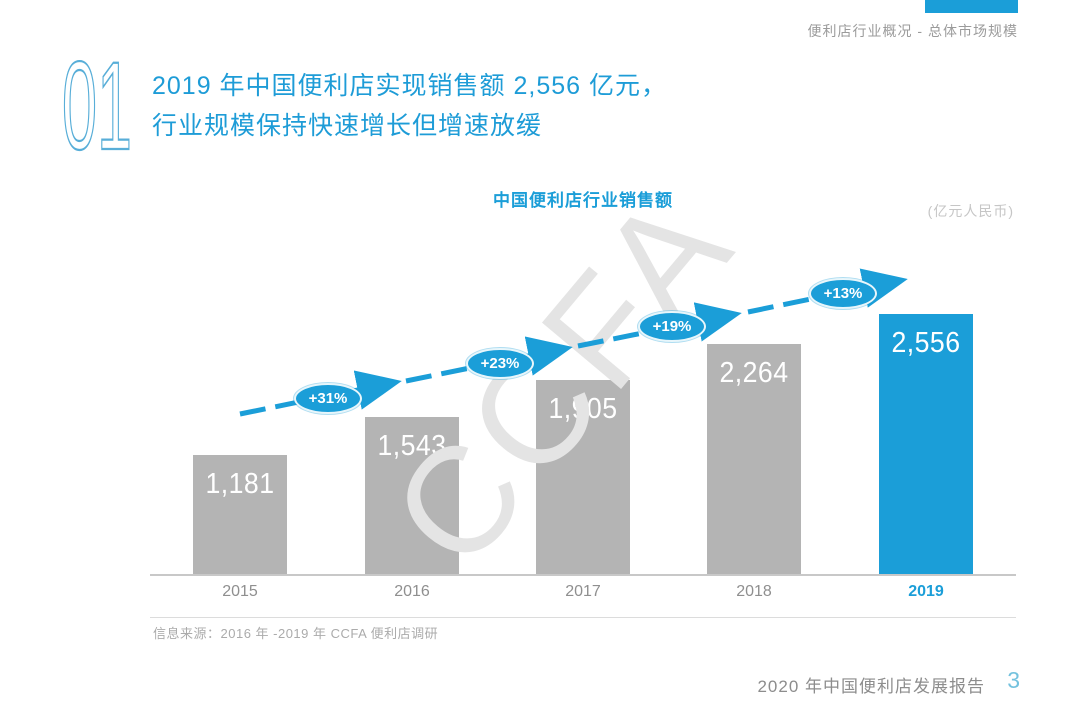 The height and width of the screenshot is (722, 1080). What do you see at coordinates (500, 363) in the screenshot?
I see `growth-badge-2017: +23%` at bounding box center [500, 363].